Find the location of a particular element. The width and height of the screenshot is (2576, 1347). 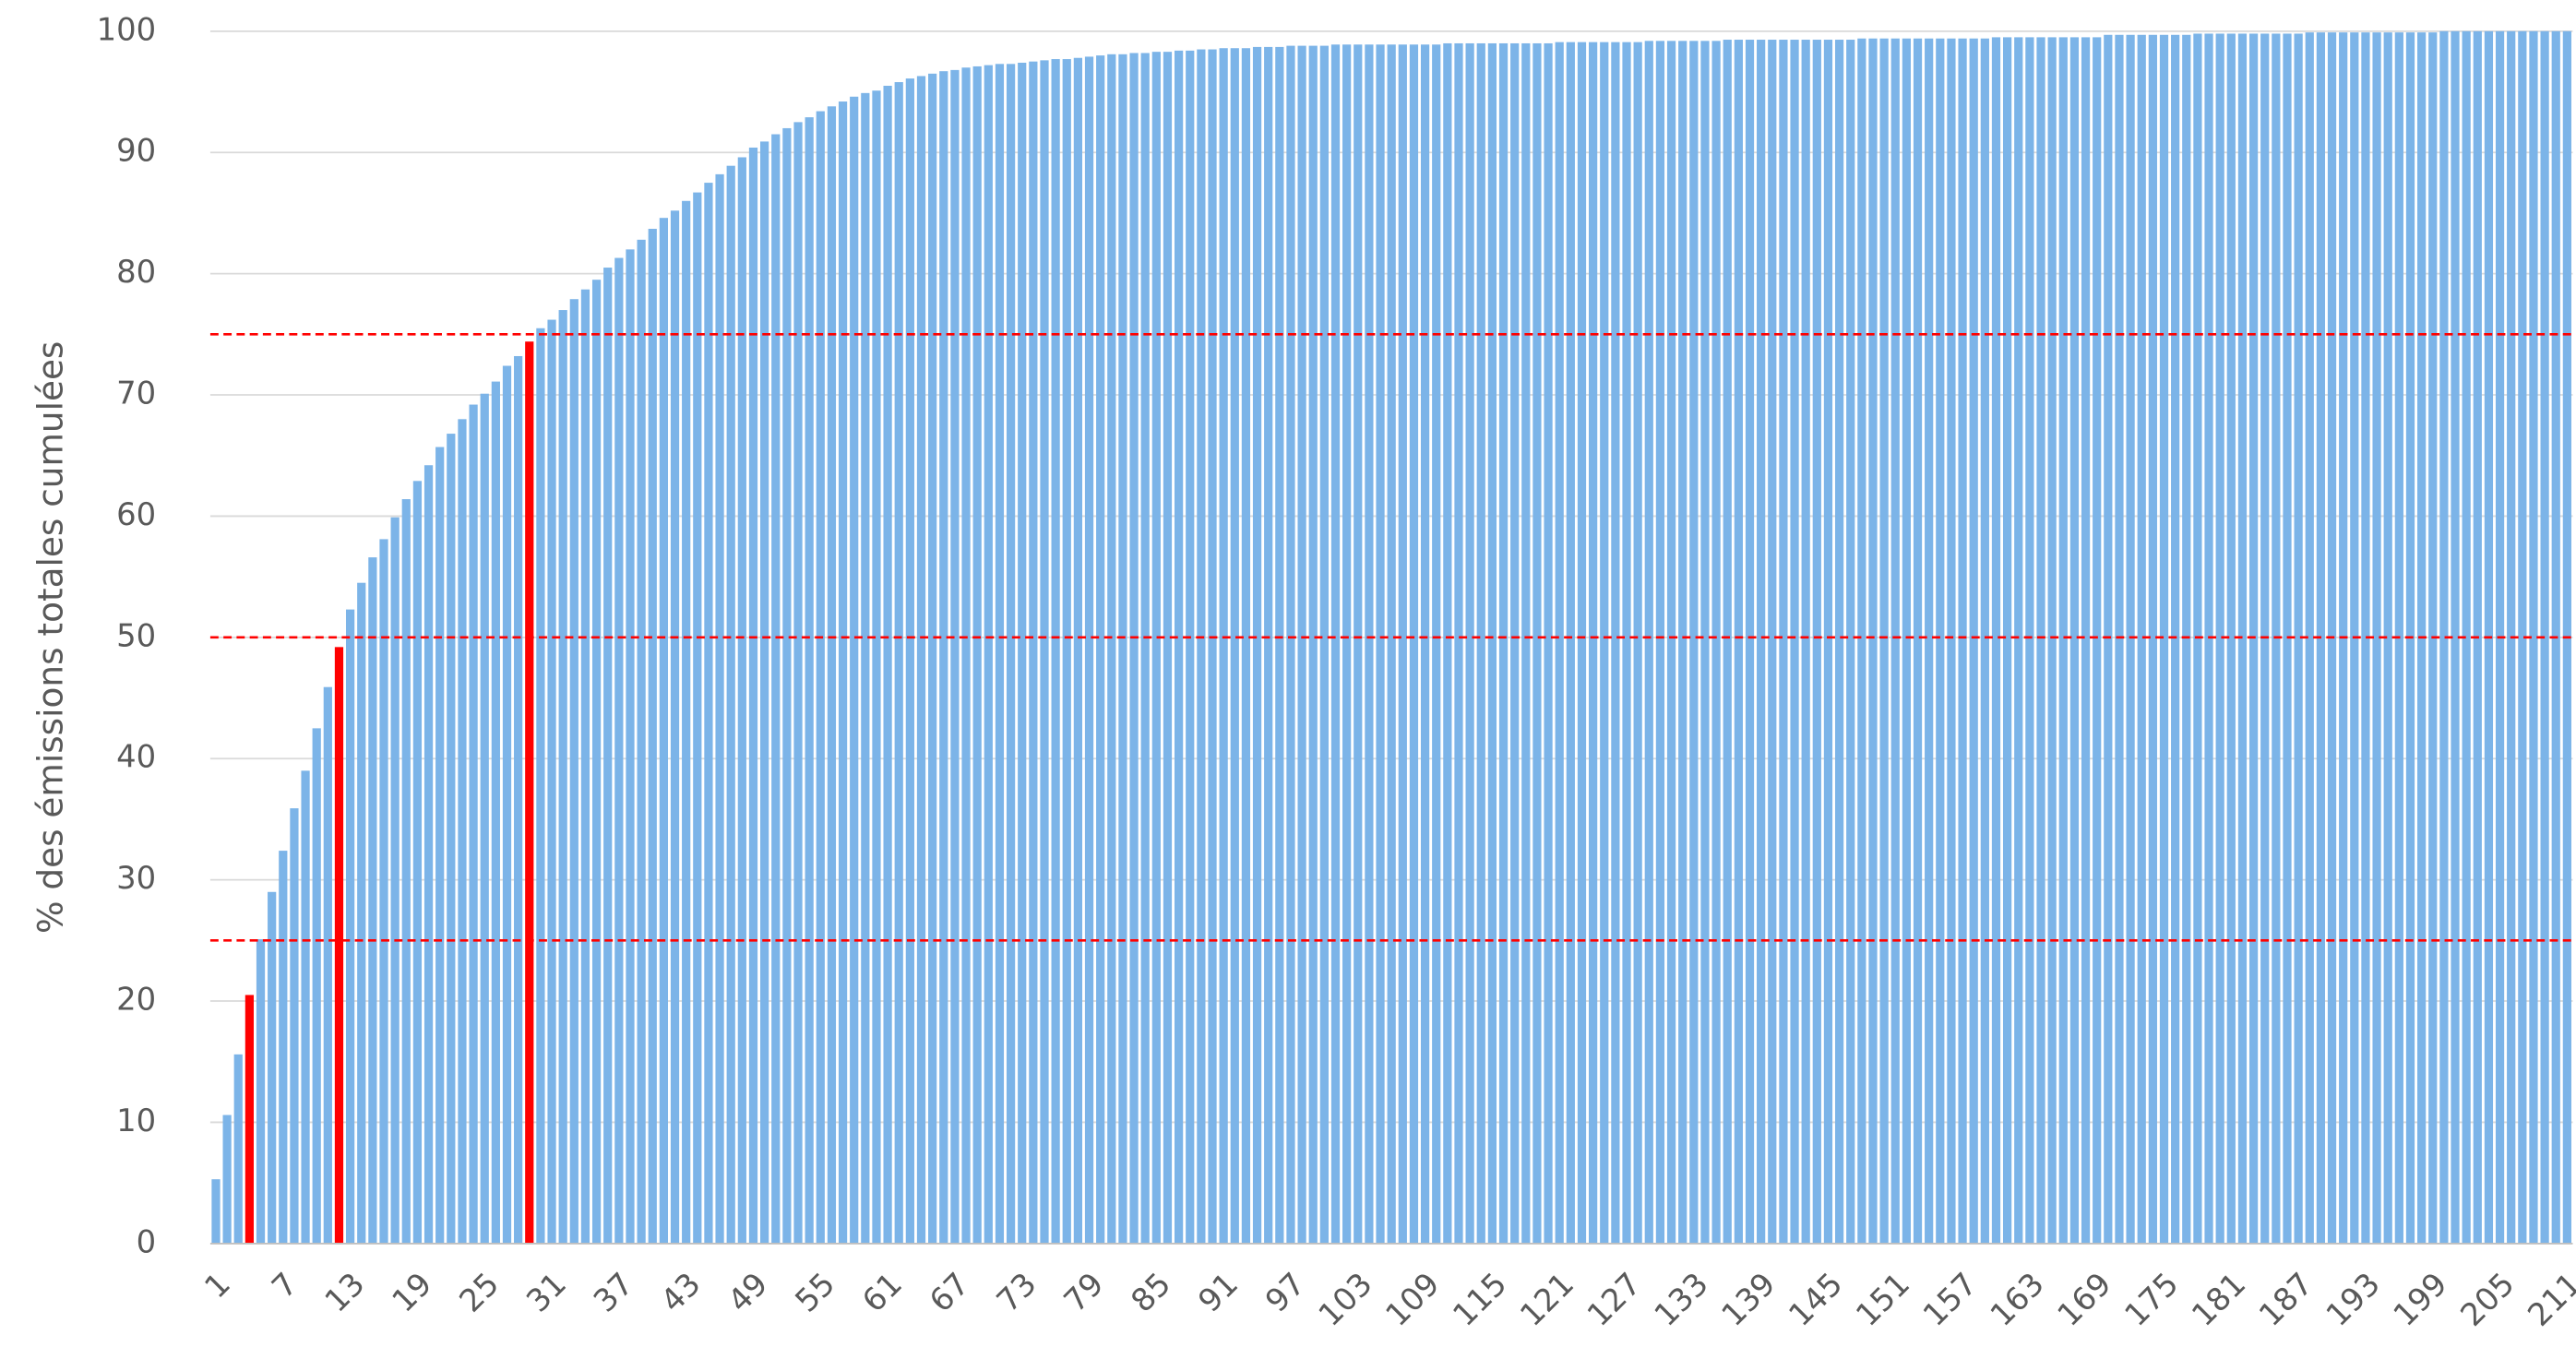

x-tick-label: 193 is located at coordinates (2353, 1299).